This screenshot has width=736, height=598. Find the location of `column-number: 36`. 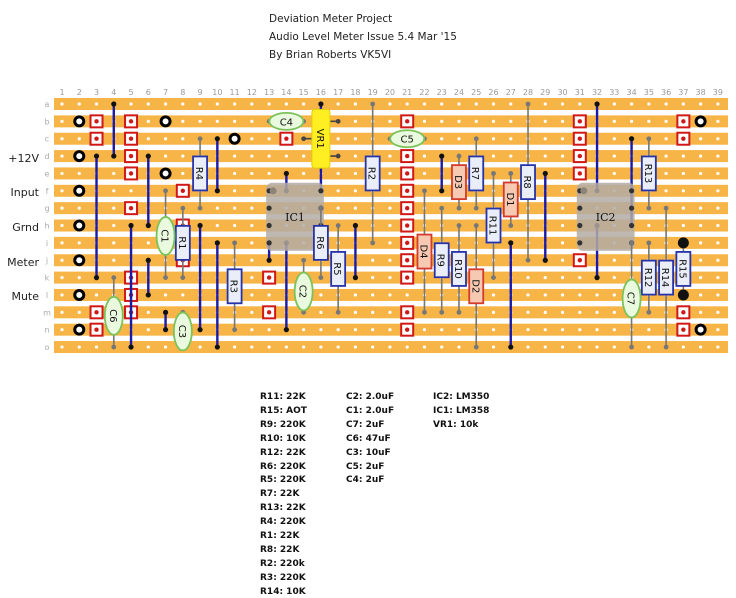

column-number: 36 is located at coordinates (666, 92).